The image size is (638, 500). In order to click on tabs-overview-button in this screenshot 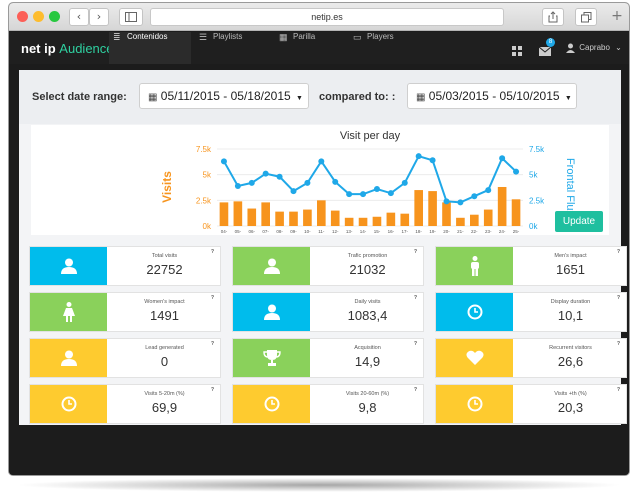, I will do `click(586, 17)`.